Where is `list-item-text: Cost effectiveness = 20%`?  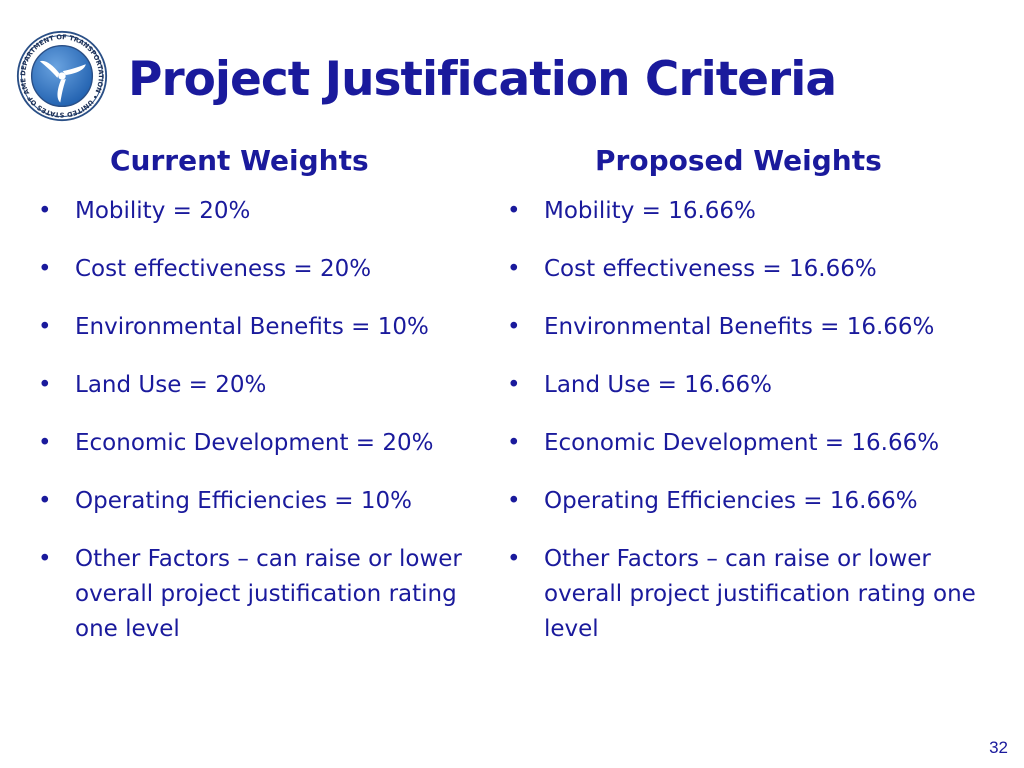 list-item-text: Cost effectiveness = 20% is located at coordinates (223, 269).